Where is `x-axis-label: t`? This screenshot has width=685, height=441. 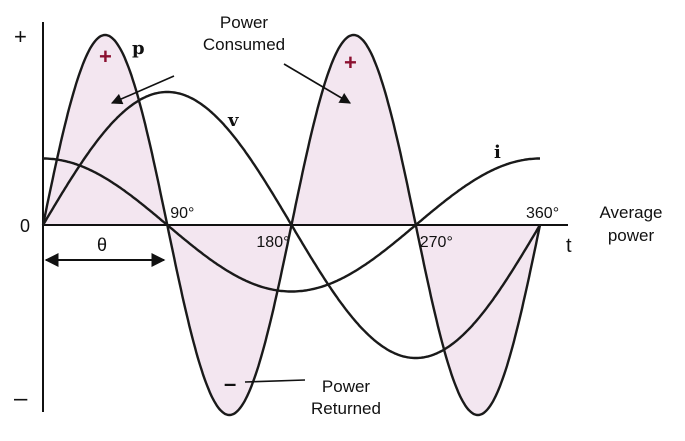
x-axis-label: t is located at coordinates (569, 246).